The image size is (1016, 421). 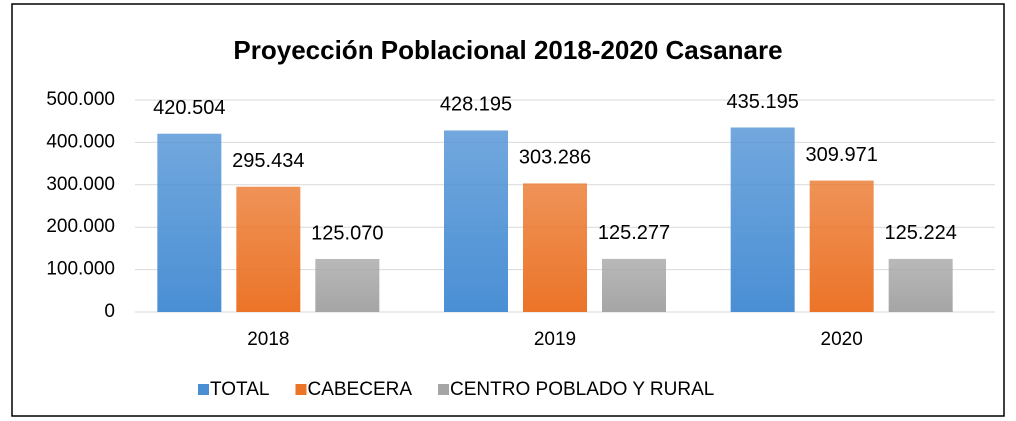 What do you see at coordinates (582, 389) in the screenshot?
I see `legend-label: CENTRO POBLADO Y RURAL` at bounding box center [582, 389].